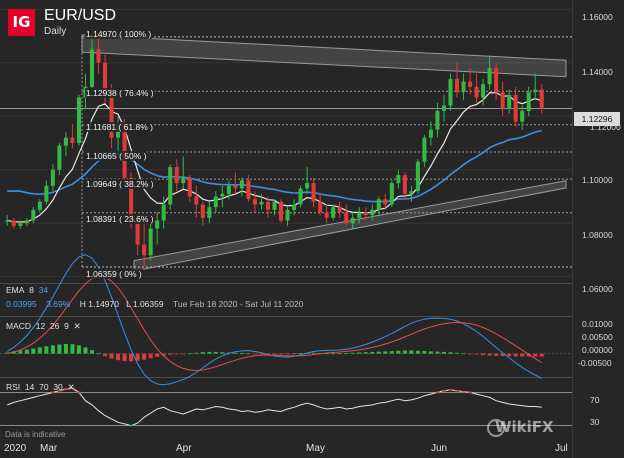  What do you see at coordinates (524, 427) in the screenshot?
I see `watermark-text: WikiFX` at bounding box center [524, 427].